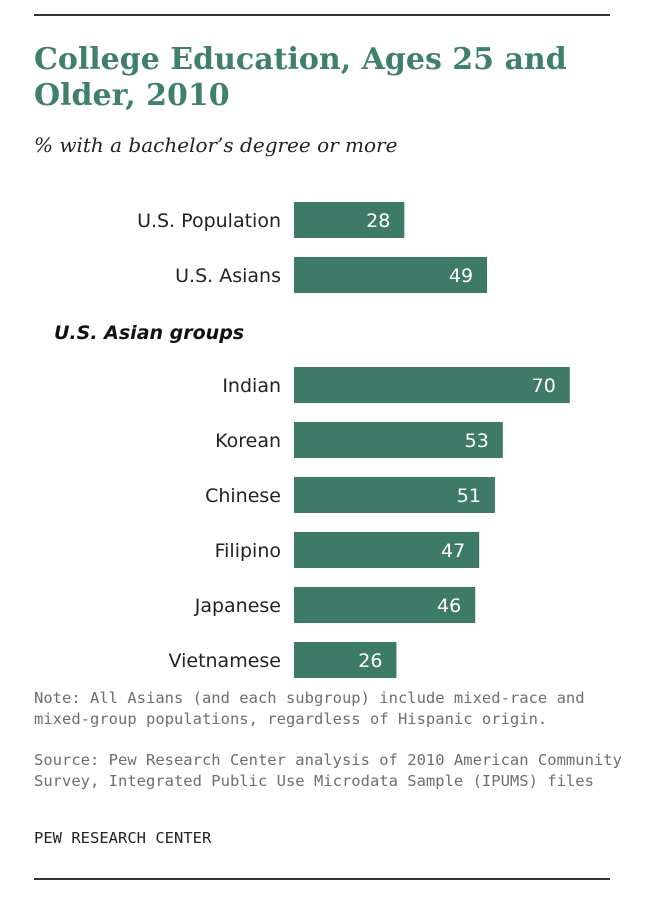 The height and width of the screenshot is (914, 664). I want to click on source-credit: PEW RESEARCH CENTER, so click(123, 838).